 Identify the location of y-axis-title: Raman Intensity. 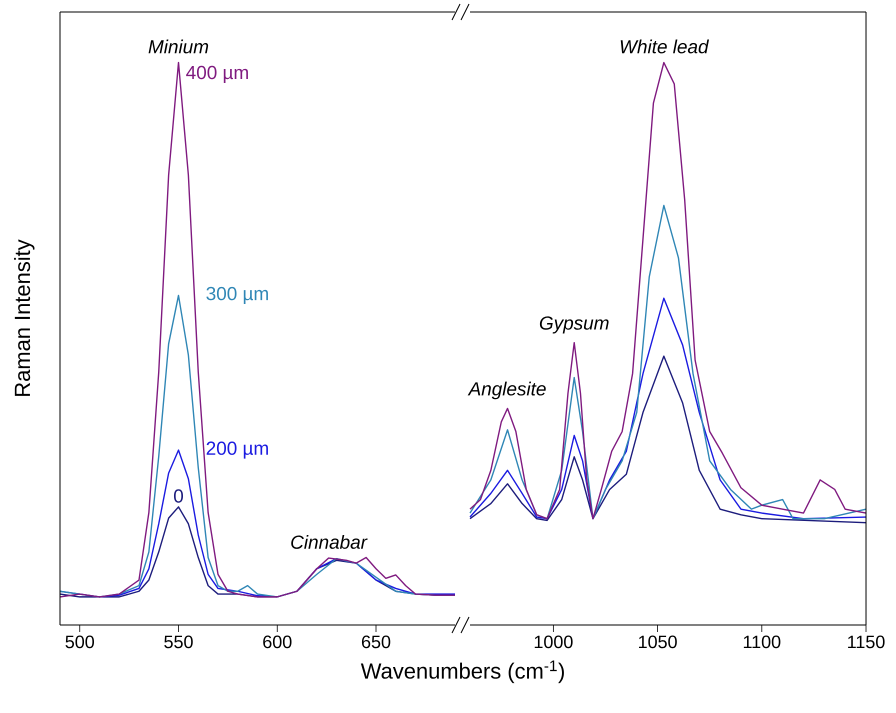
(24, 317).